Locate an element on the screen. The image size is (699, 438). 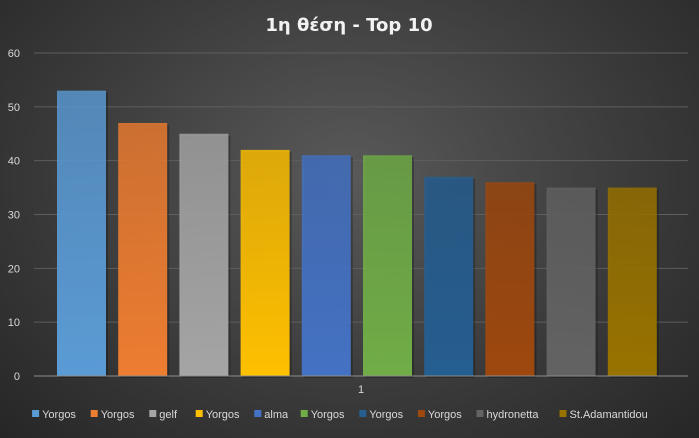
y-tick-label: 0 is located at coordinates (17, 377).